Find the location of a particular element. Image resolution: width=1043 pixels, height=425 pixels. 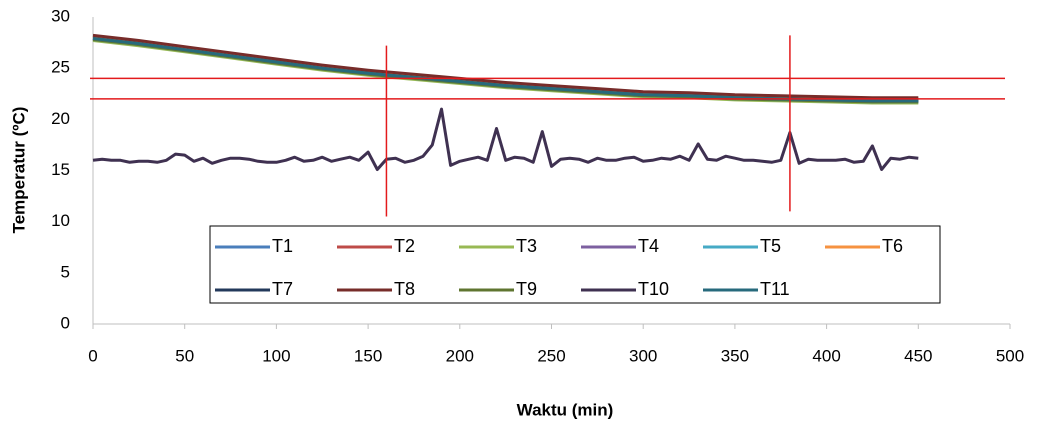

legend-label: T8 is located at coordinates (404, 289).